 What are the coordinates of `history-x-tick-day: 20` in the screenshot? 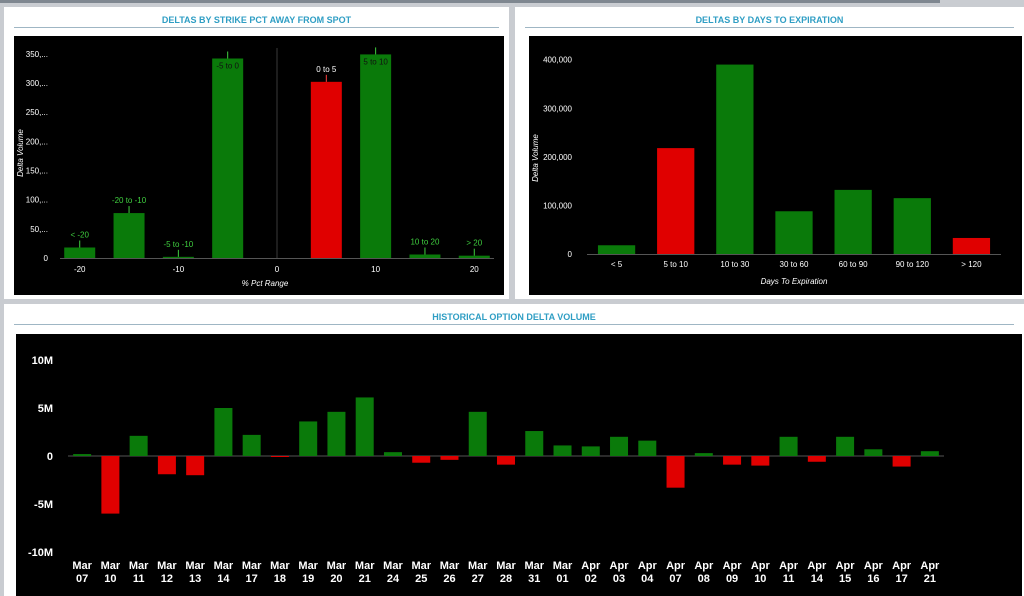 It's located at (336, 579).